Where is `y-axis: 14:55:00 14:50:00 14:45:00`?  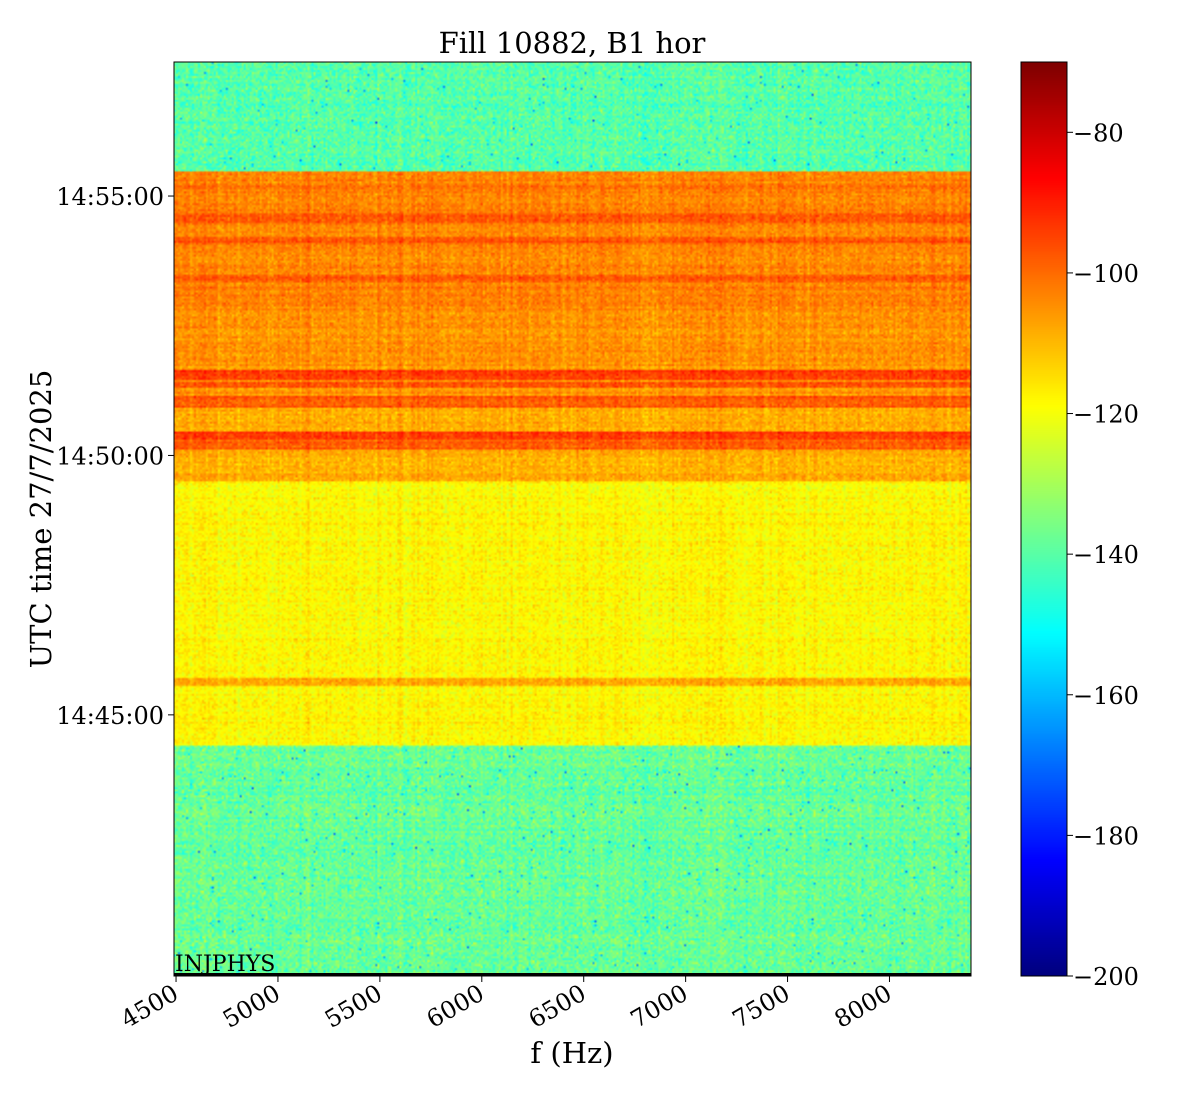 y-axis: 14:55:00 14:50:00 14:45:00 is located at coordinates (115, 456).